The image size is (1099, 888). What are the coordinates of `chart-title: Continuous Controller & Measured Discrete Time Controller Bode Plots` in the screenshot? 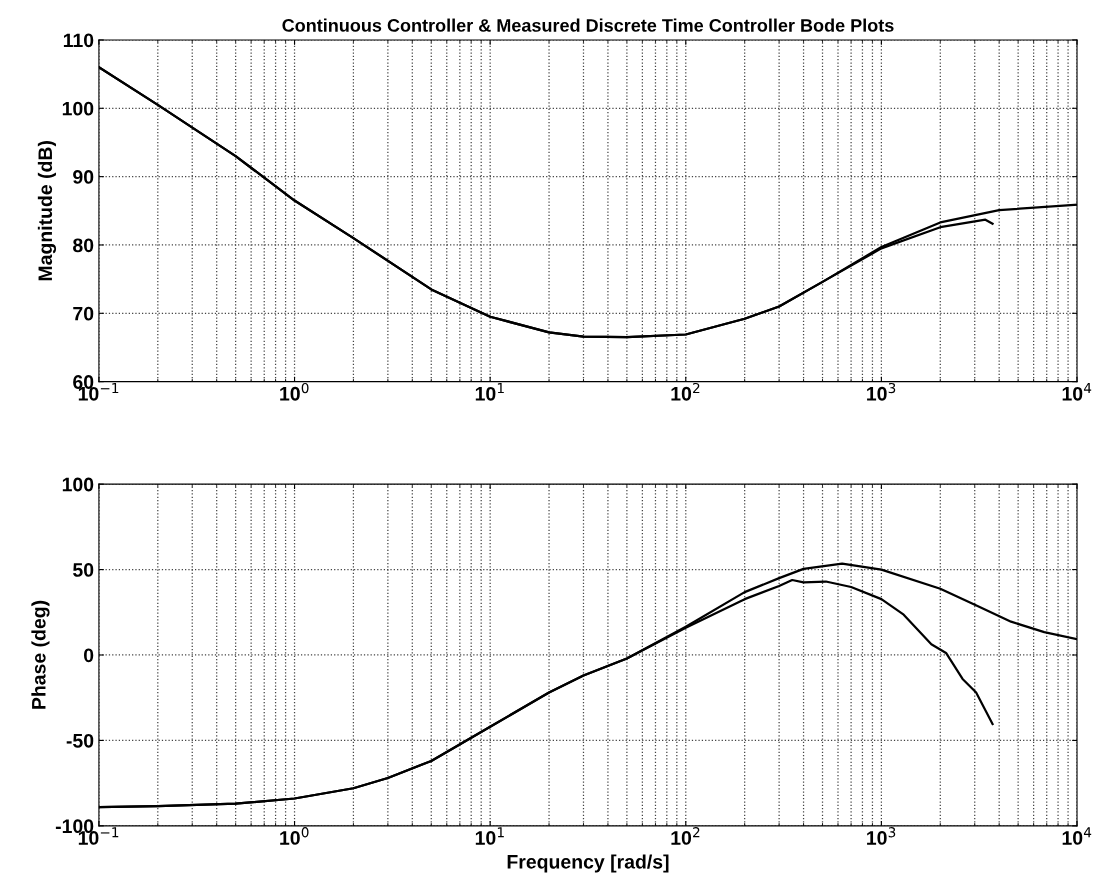 It's located at (588, 25).